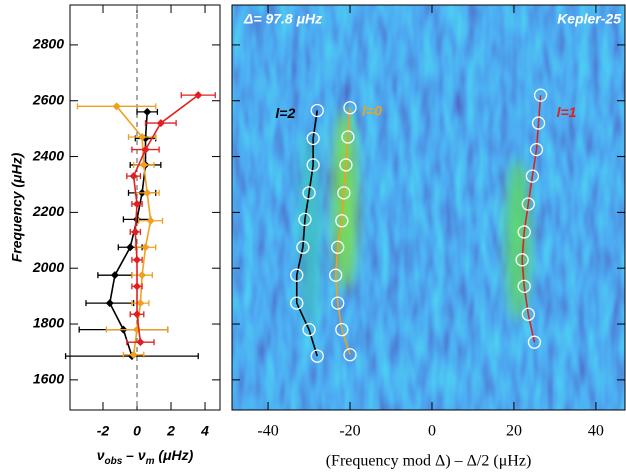  What do you see at coordinates (285, 113) in the screenshot?
I see `series-label: l=2` at bounding box center [285, 113].